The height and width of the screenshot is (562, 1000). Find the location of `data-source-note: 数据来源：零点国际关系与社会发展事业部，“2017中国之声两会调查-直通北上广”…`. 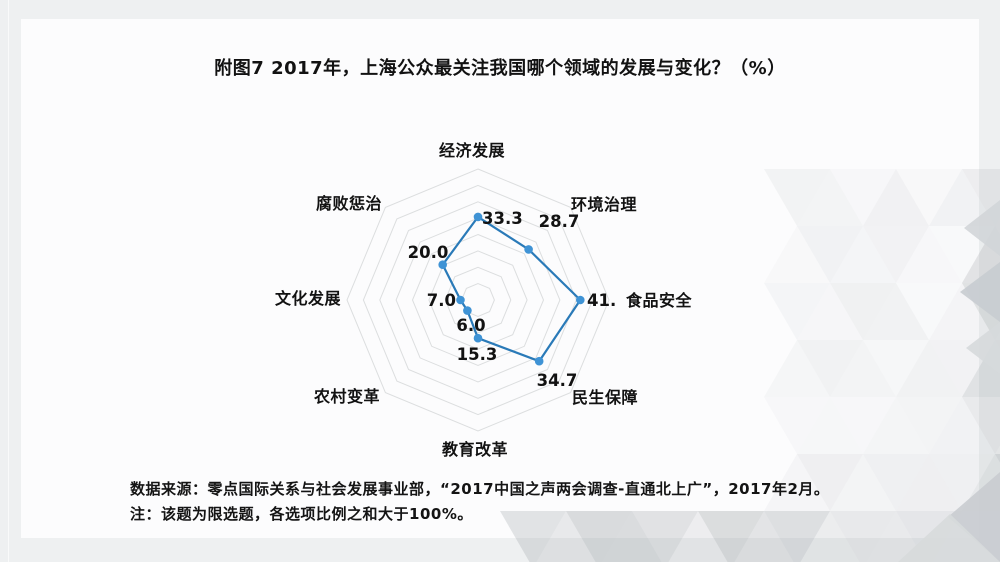

data-source-note: 数据来源：零点国际关系与社会发展事业部，“2017中国之声两会调查-直通北上广”… is located at coordinates (480, 489).